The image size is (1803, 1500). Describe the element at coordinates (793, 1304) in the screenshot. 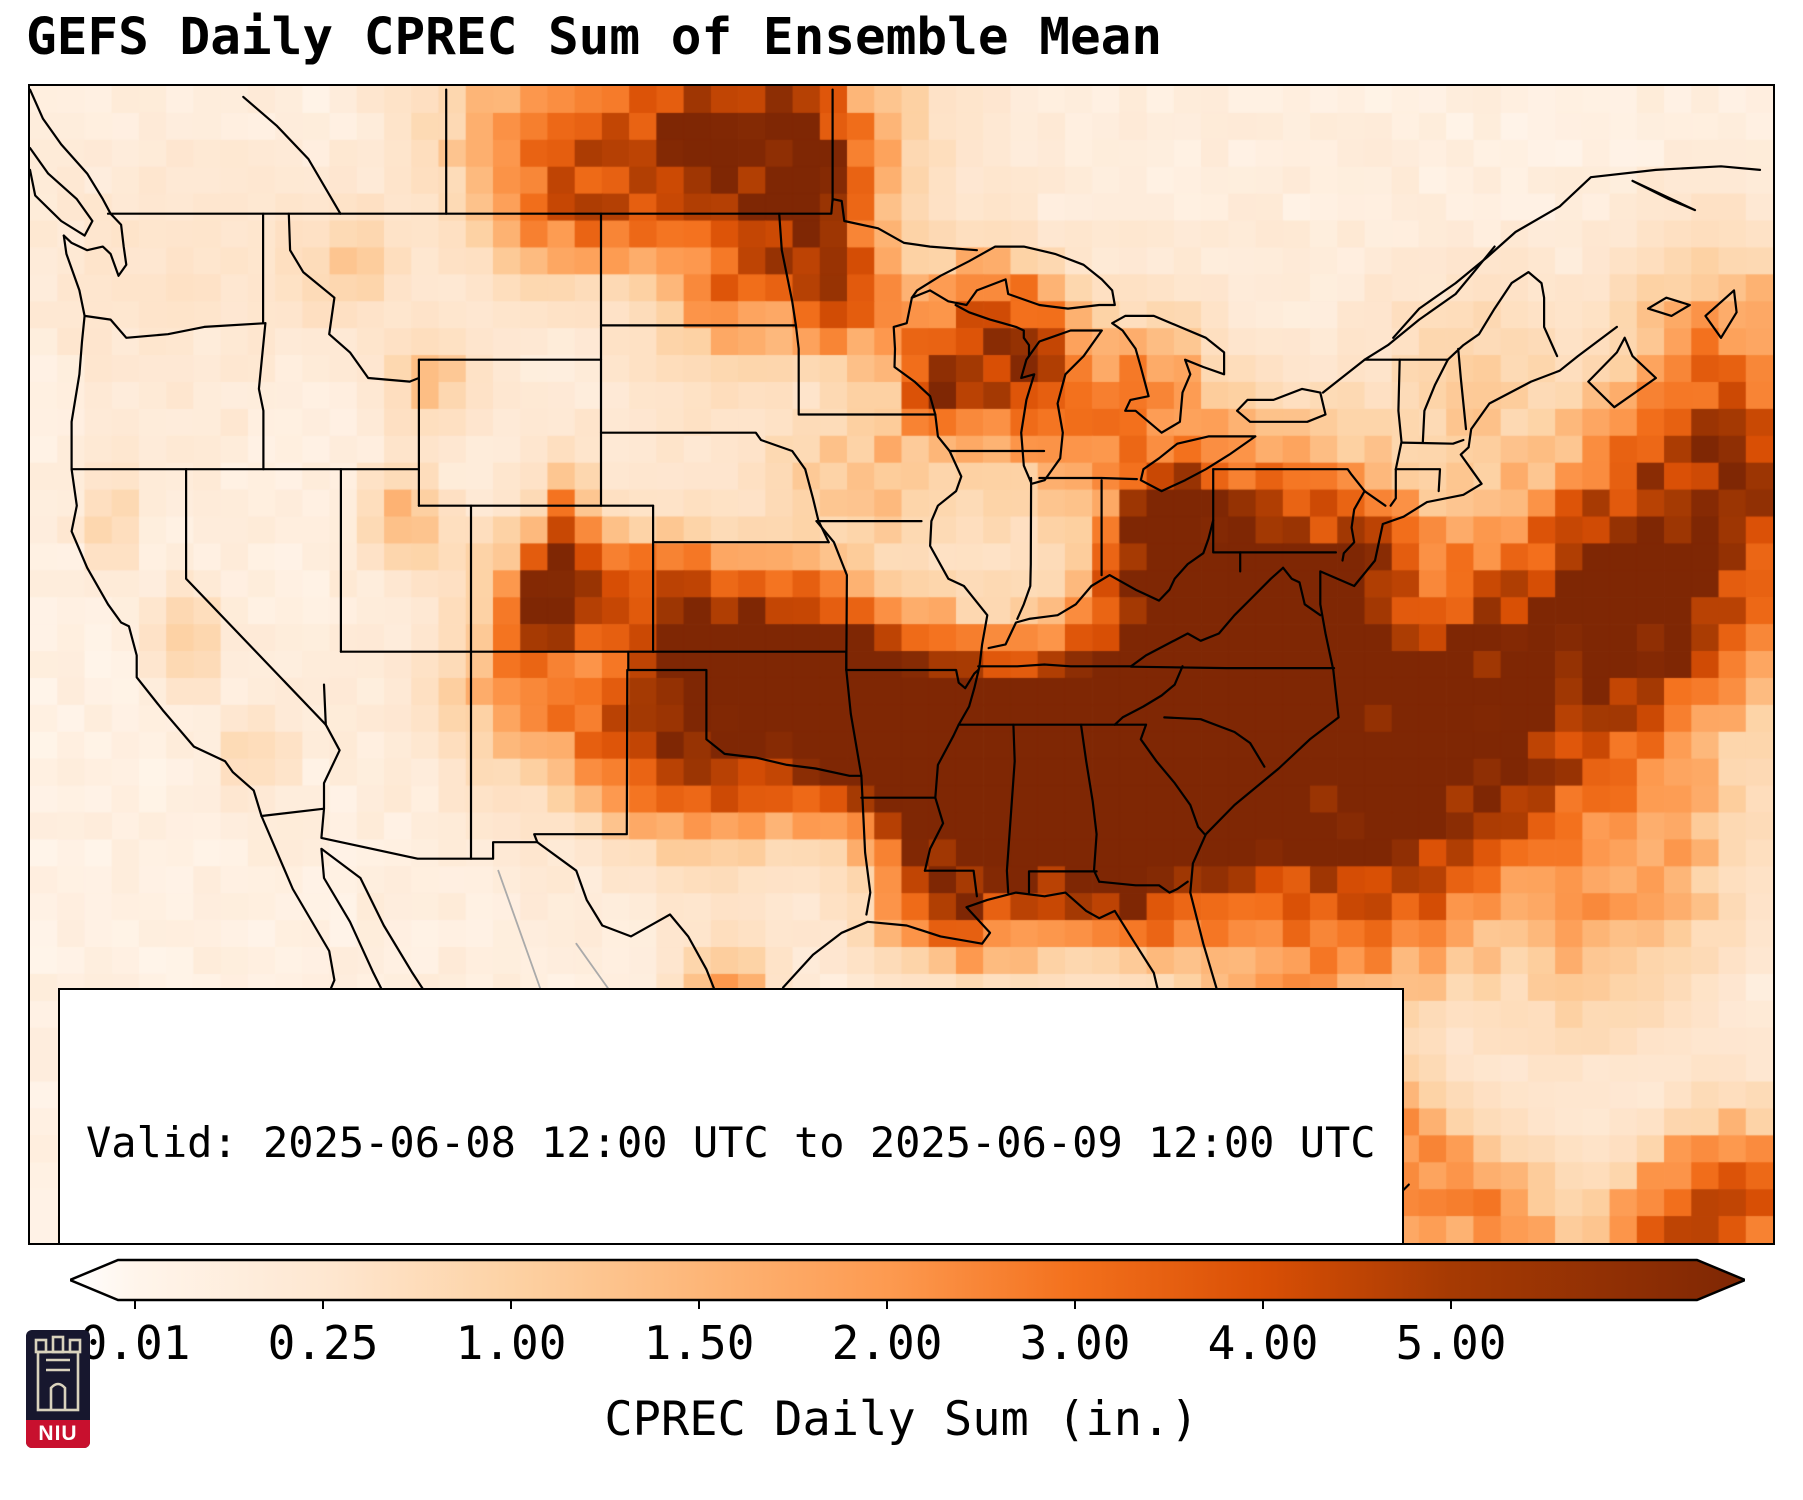

I see `colorbar-tick-marks` at that location.